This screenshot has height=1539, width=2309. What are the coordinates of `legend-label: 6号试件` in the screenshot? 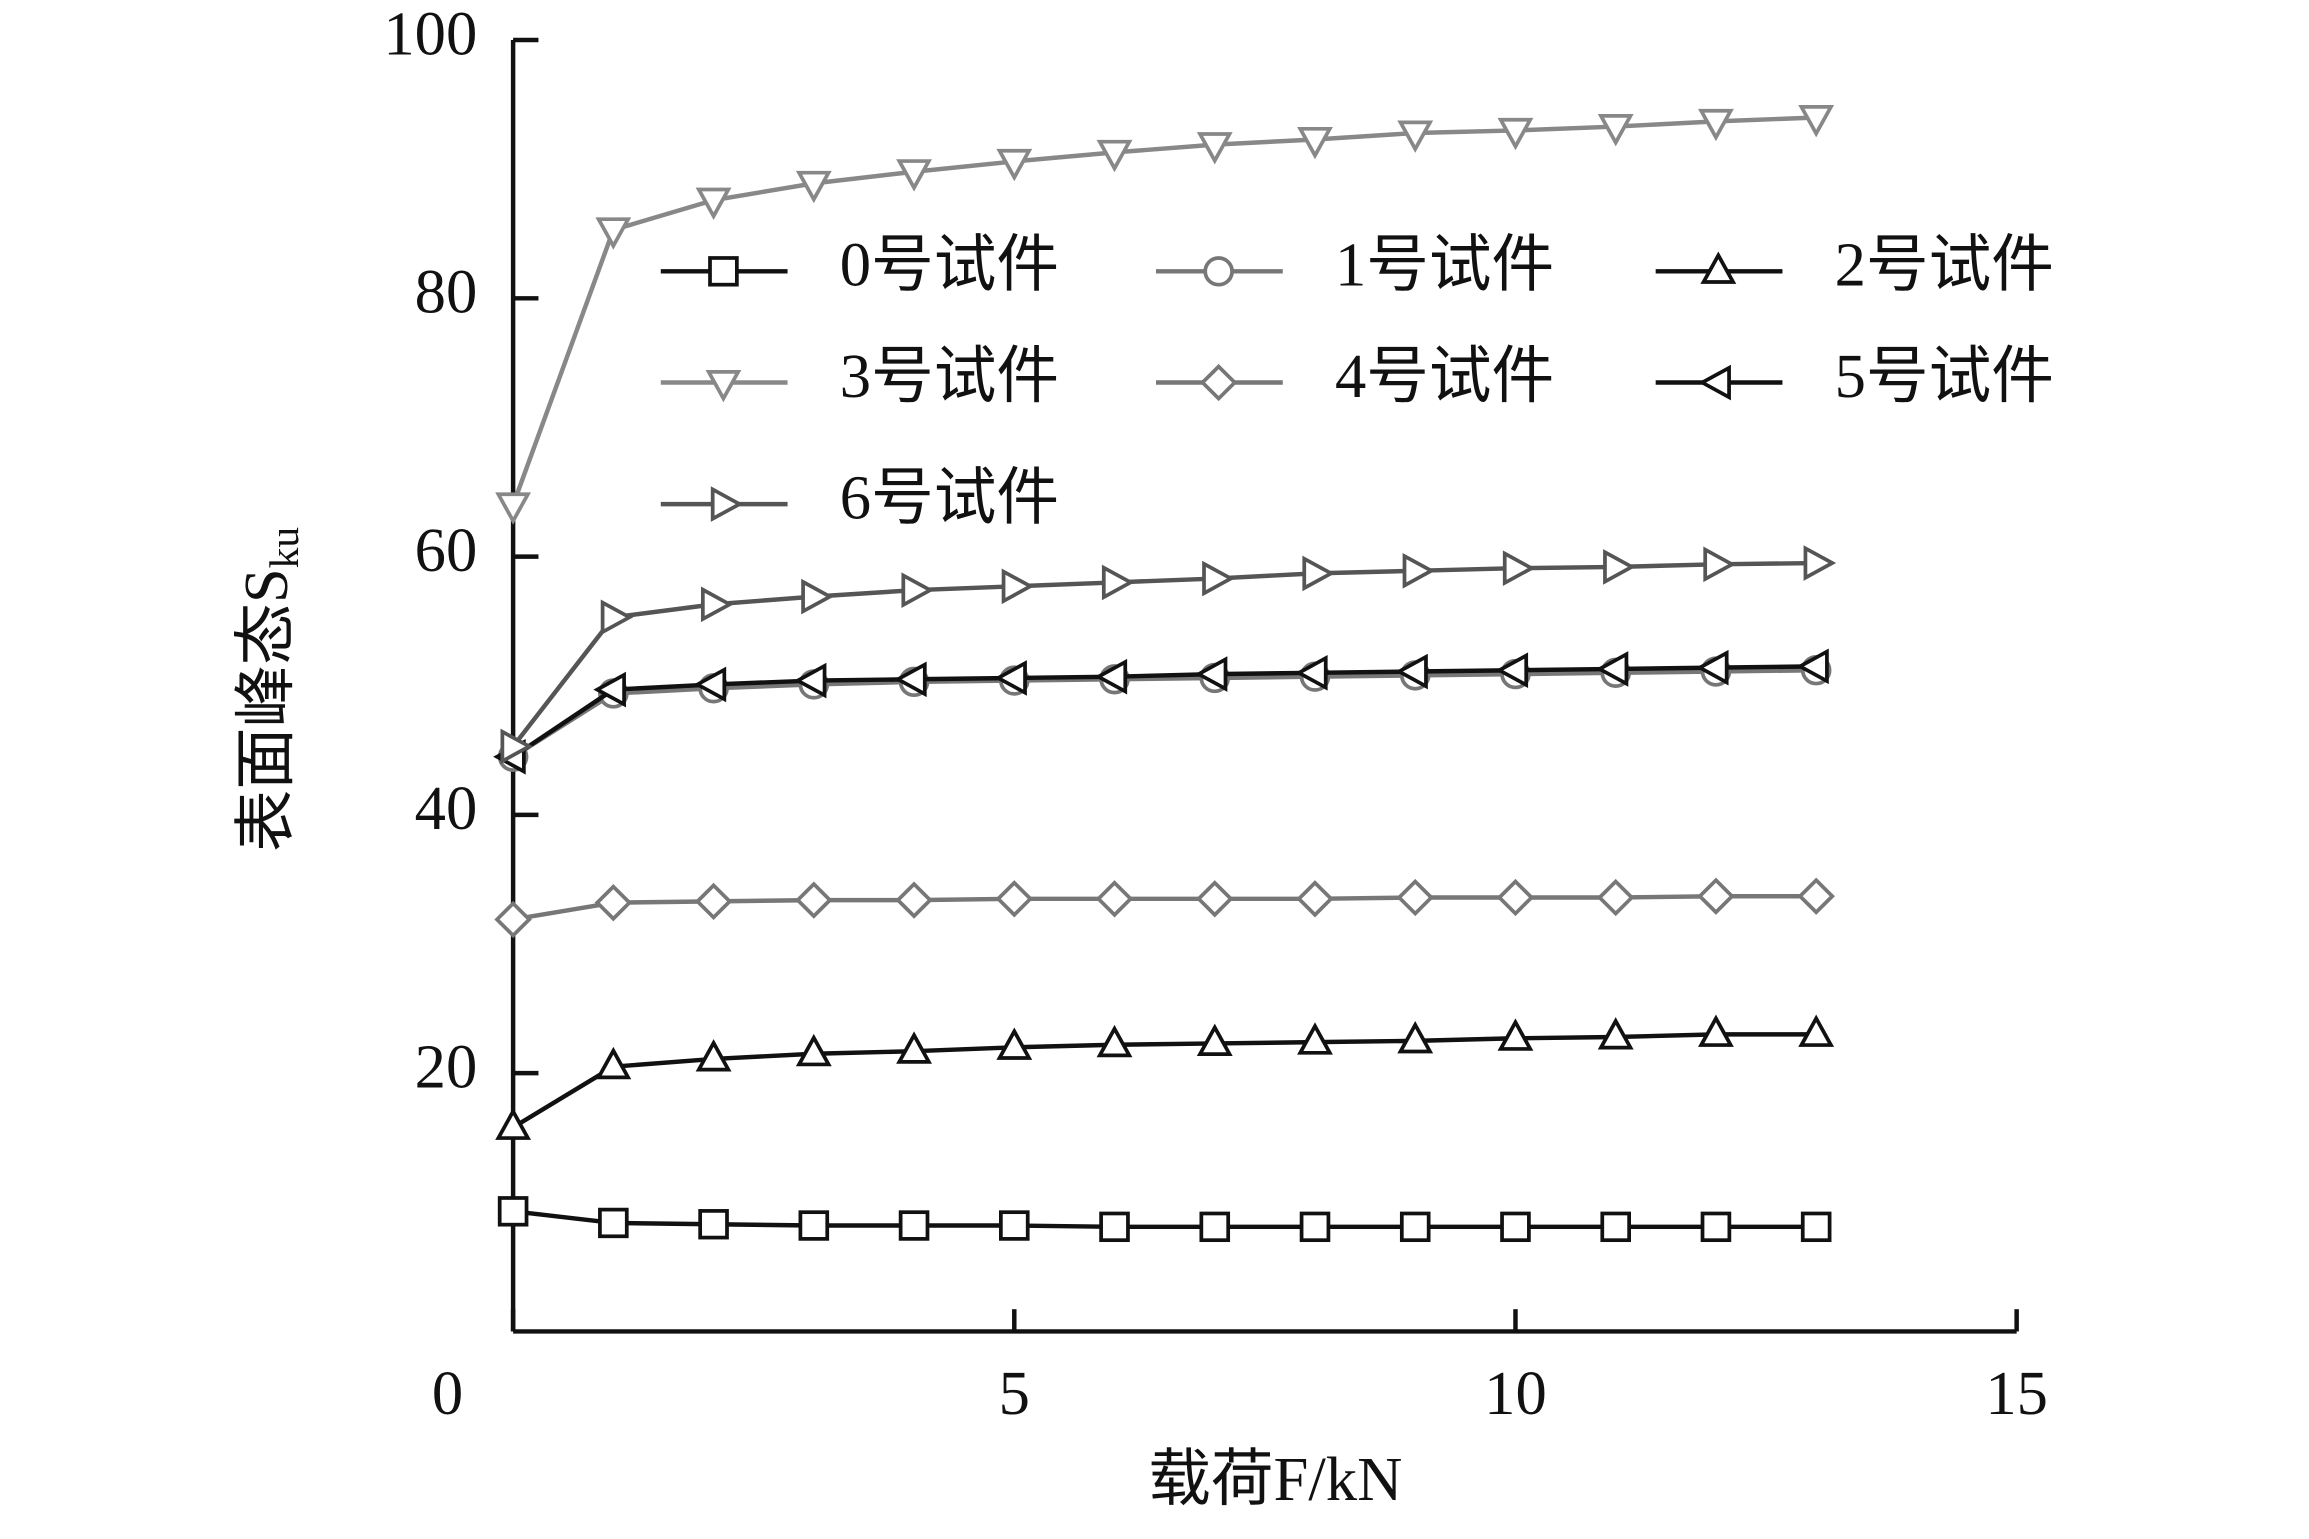 It's located at (949, 498).